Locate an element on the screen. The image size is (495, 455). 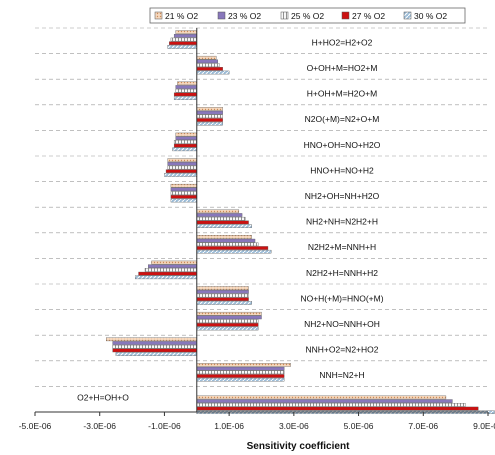
reaction-label: H+HO2=H2+O2 is located at coordinates (342, 42).